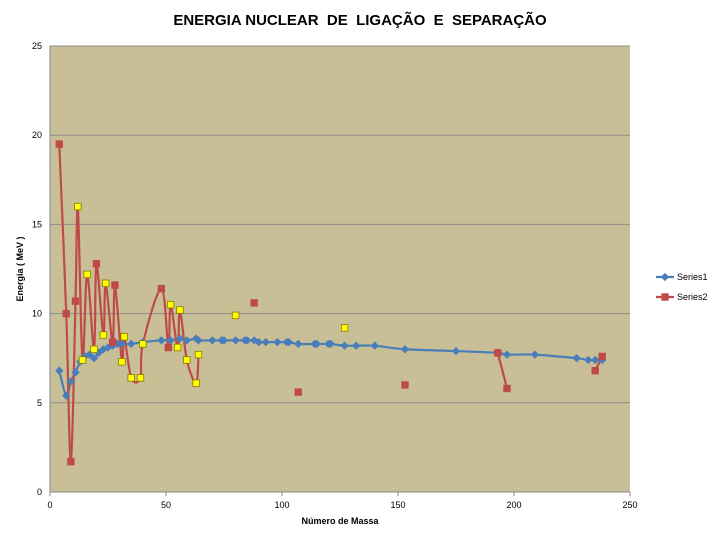 This screenshot has width=720, height=540. I want to click on x-tick-label: 100, so click(281, 505).